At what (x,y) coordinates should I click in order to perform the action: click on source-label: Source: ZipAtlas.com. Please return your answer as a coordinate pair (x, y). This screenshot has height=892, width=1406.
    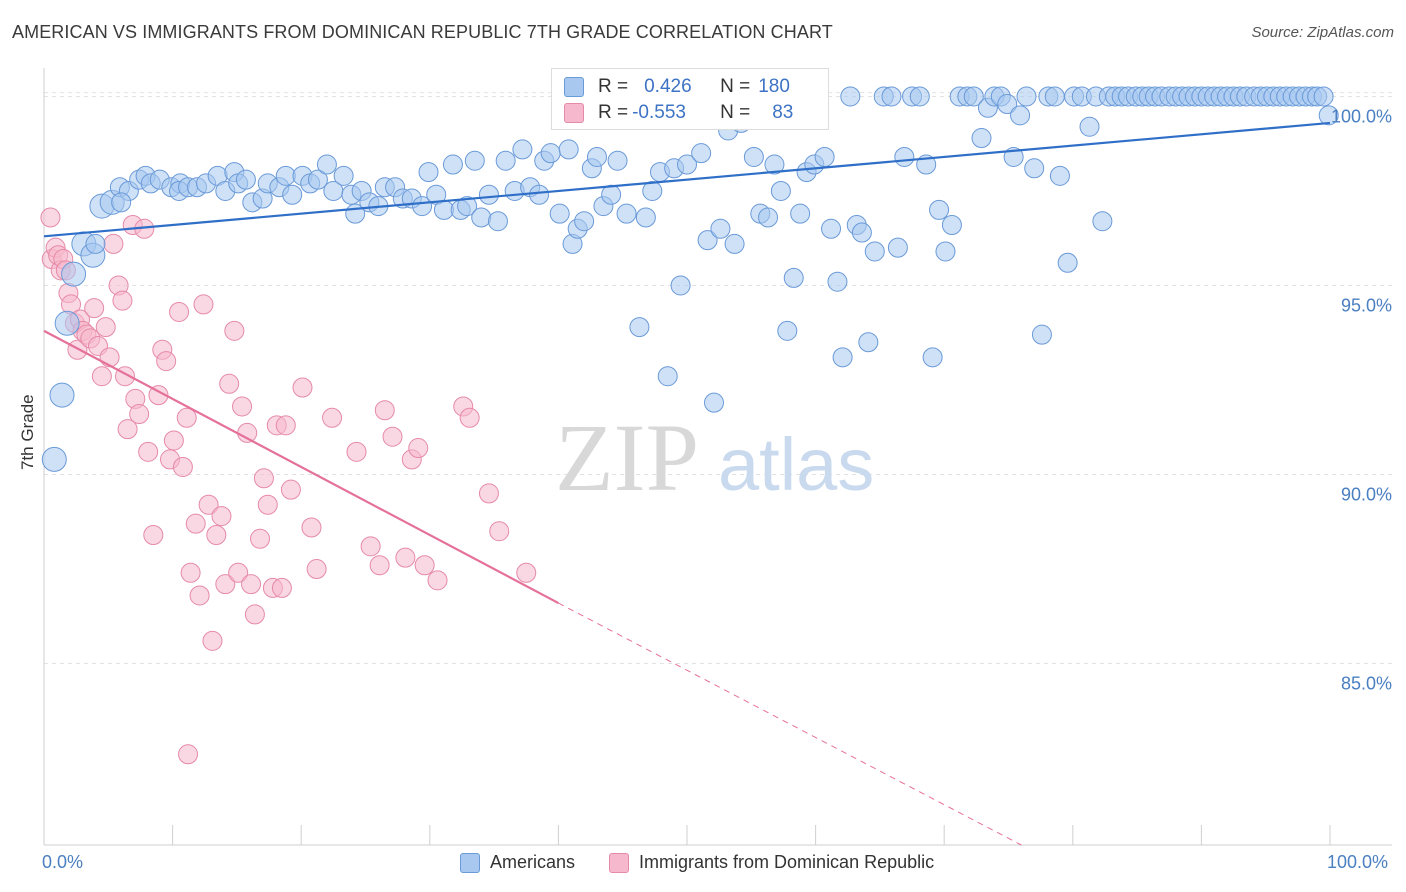
    Looking at the image, I should click on (1322, 32).